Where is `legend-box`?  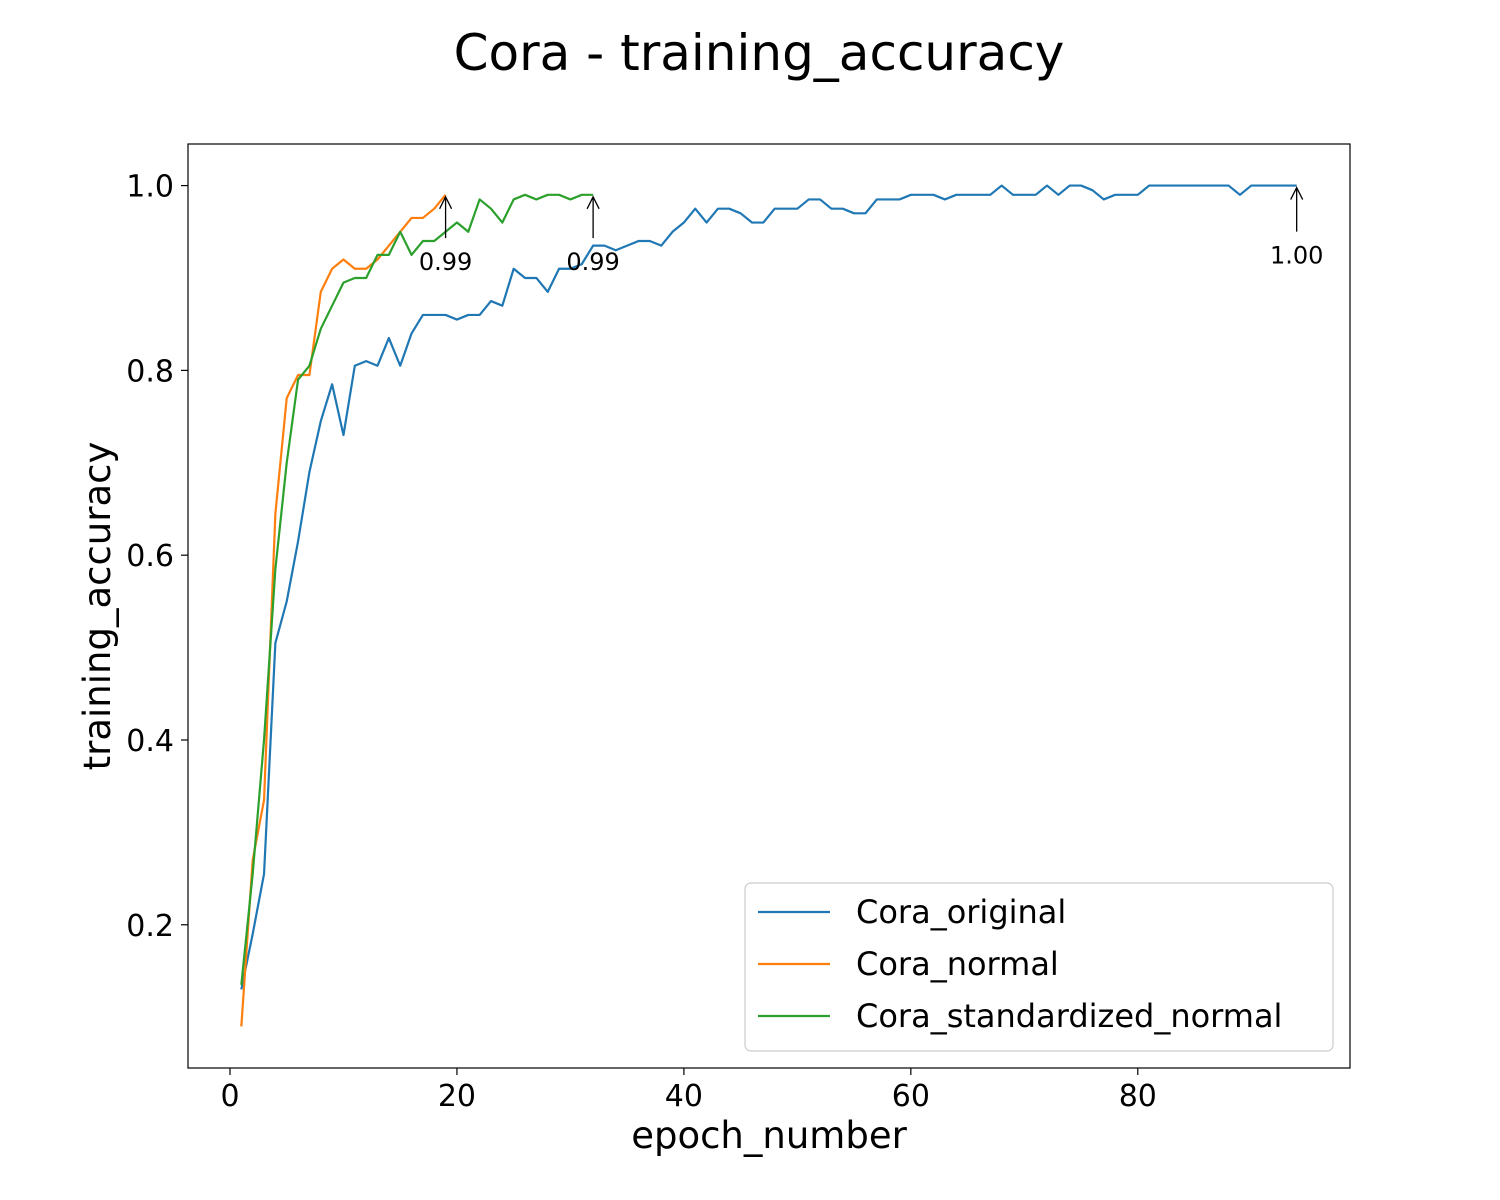 legend-box is located at coordinates (1039, 967).